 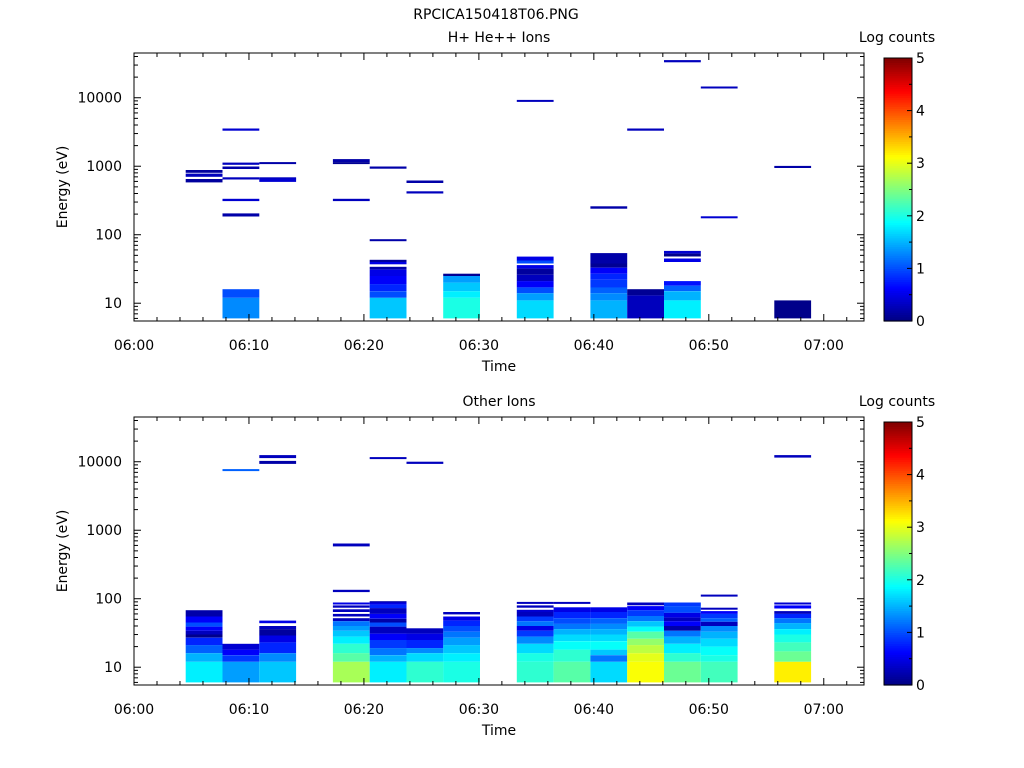 I want to click on x-tick-label: 07:00, so click(x=824, y=710).